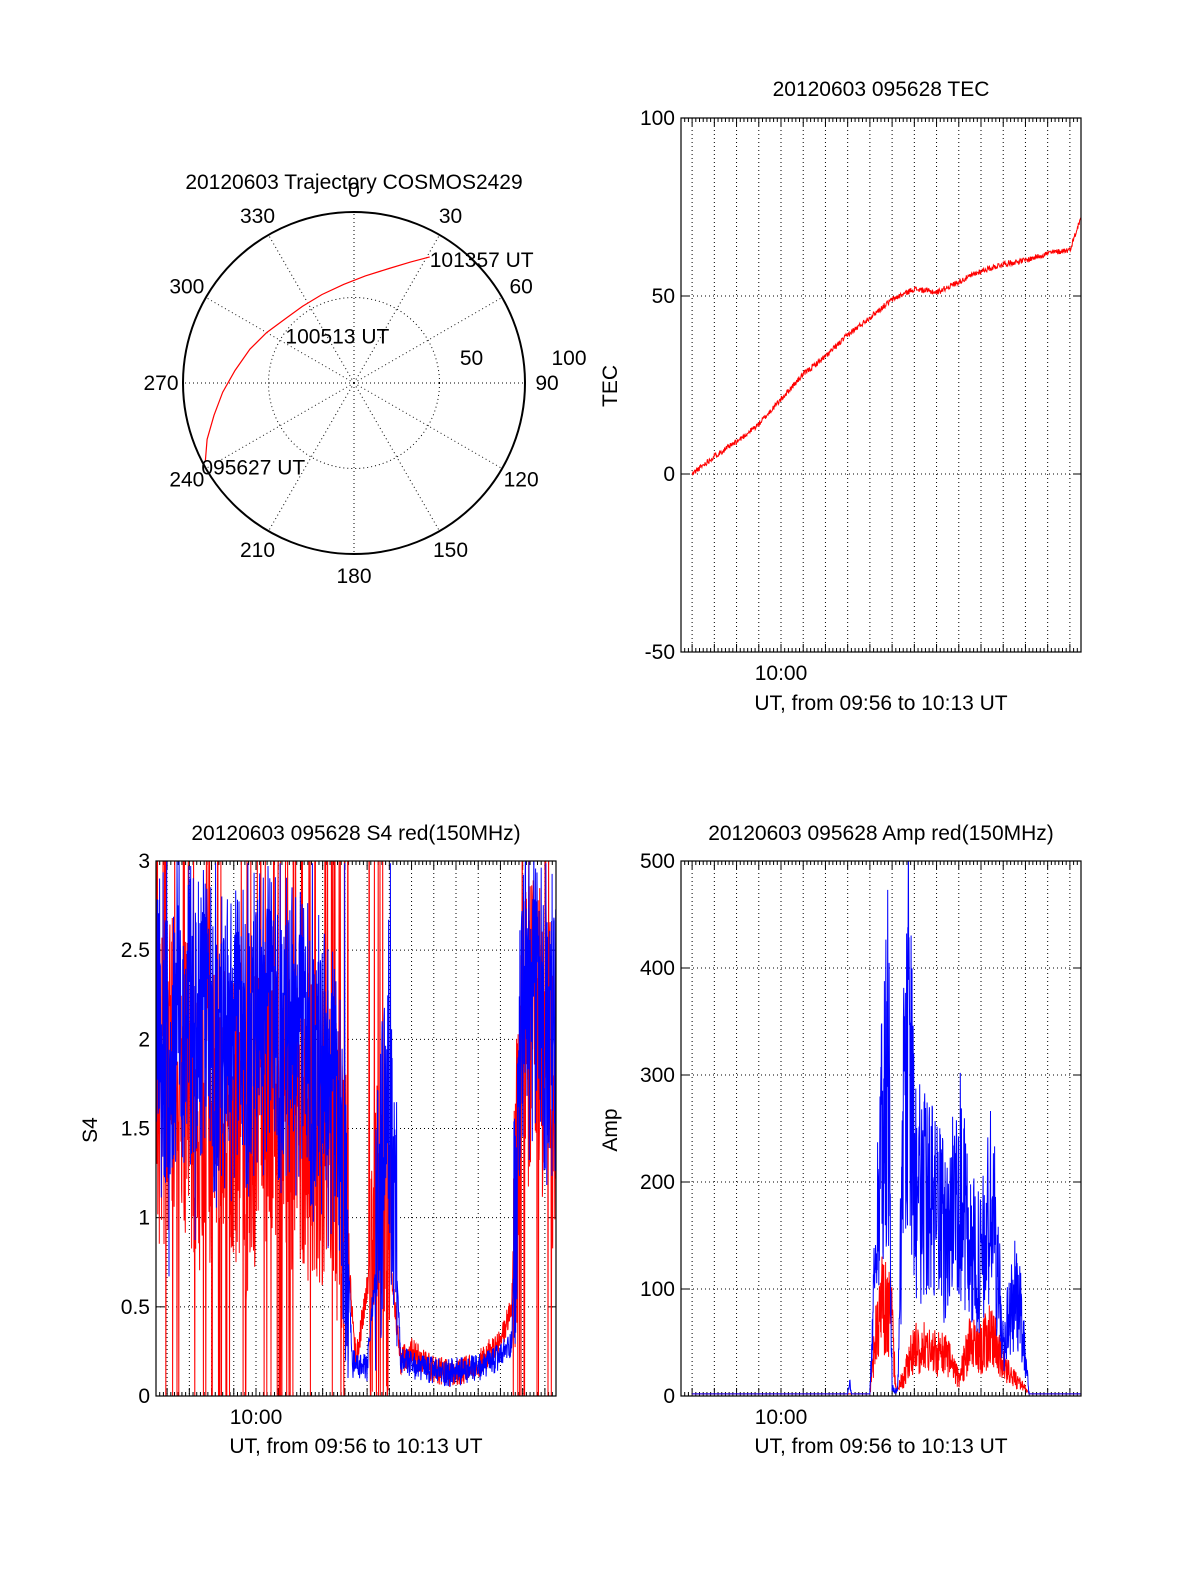 The height and width of the screenshot is (1575, 1200). What do you see at coordinates (610, 1129) in the screenshot?
I see `amp-ylabel: Amp` at bounding box center [610, 1129].